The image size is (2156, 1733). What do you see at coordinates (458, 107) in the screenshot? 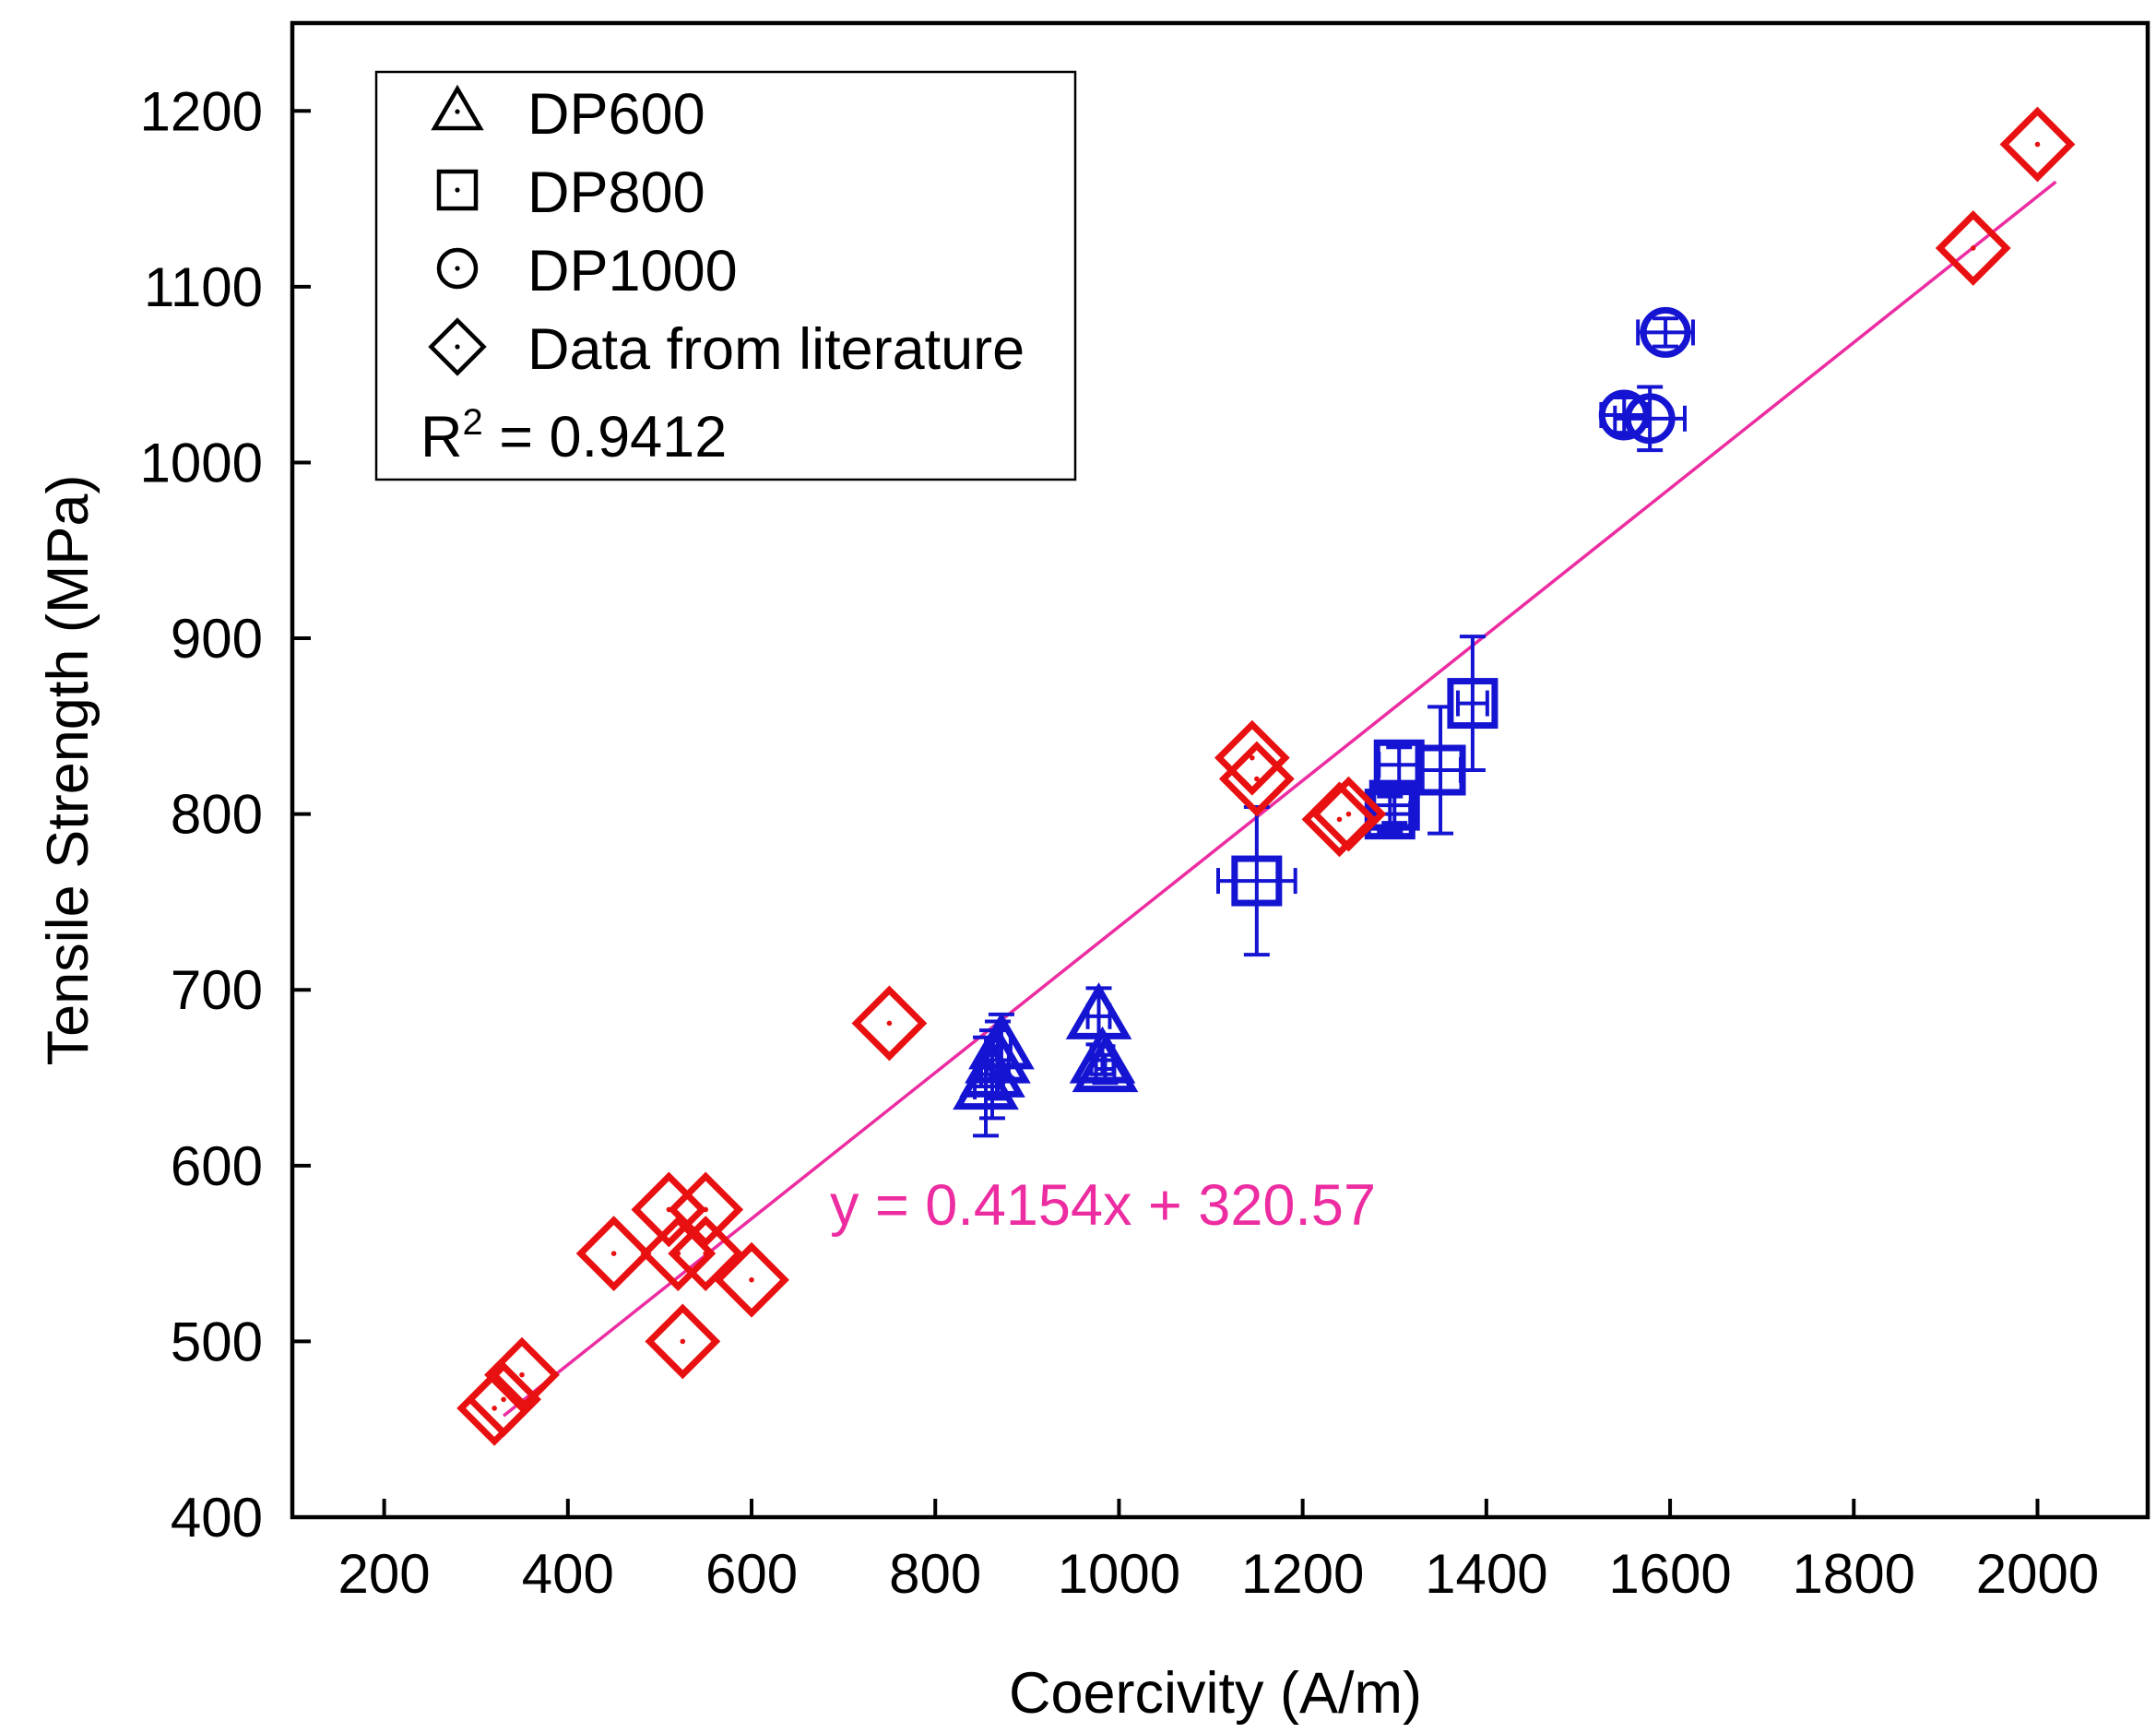
I see `legend-triangle-icon` at bounding box center [458, 107].